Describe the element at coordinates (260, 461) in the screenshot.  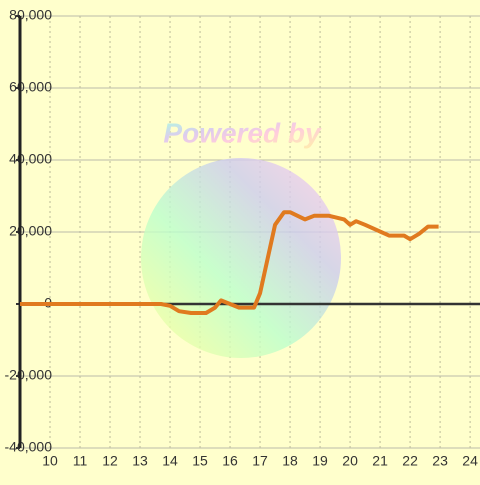
I see `x-tick-label: 17` at that location.